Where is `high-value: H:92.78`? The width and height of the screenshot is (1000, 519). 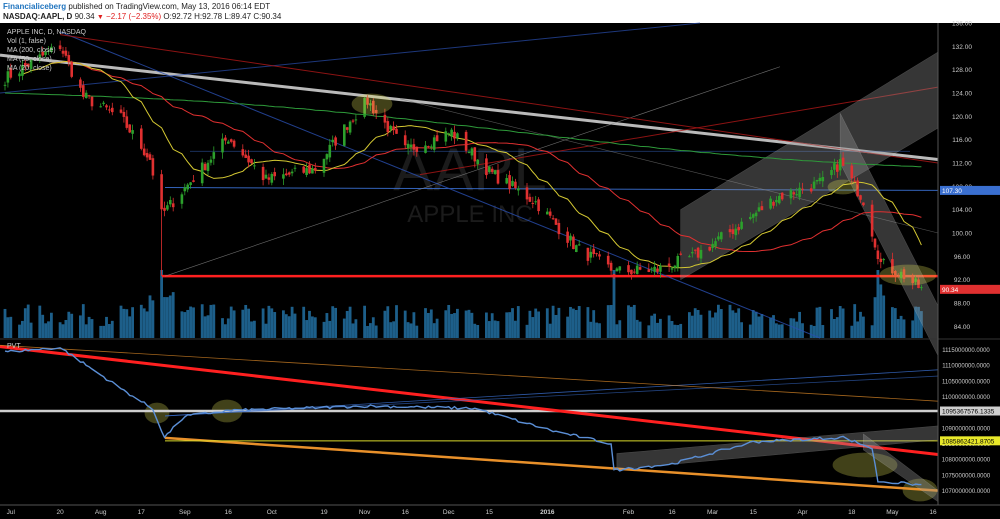 high-value: H:92.78 is located at coordinates (208, 16).